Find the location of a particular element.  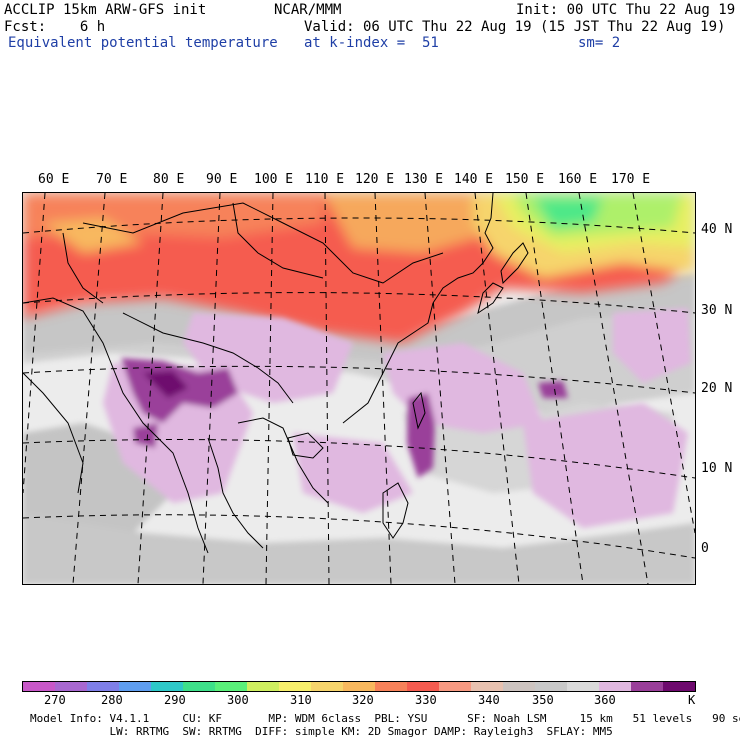

level-info: at k-index = 51 is located at coordinates (371, 43).